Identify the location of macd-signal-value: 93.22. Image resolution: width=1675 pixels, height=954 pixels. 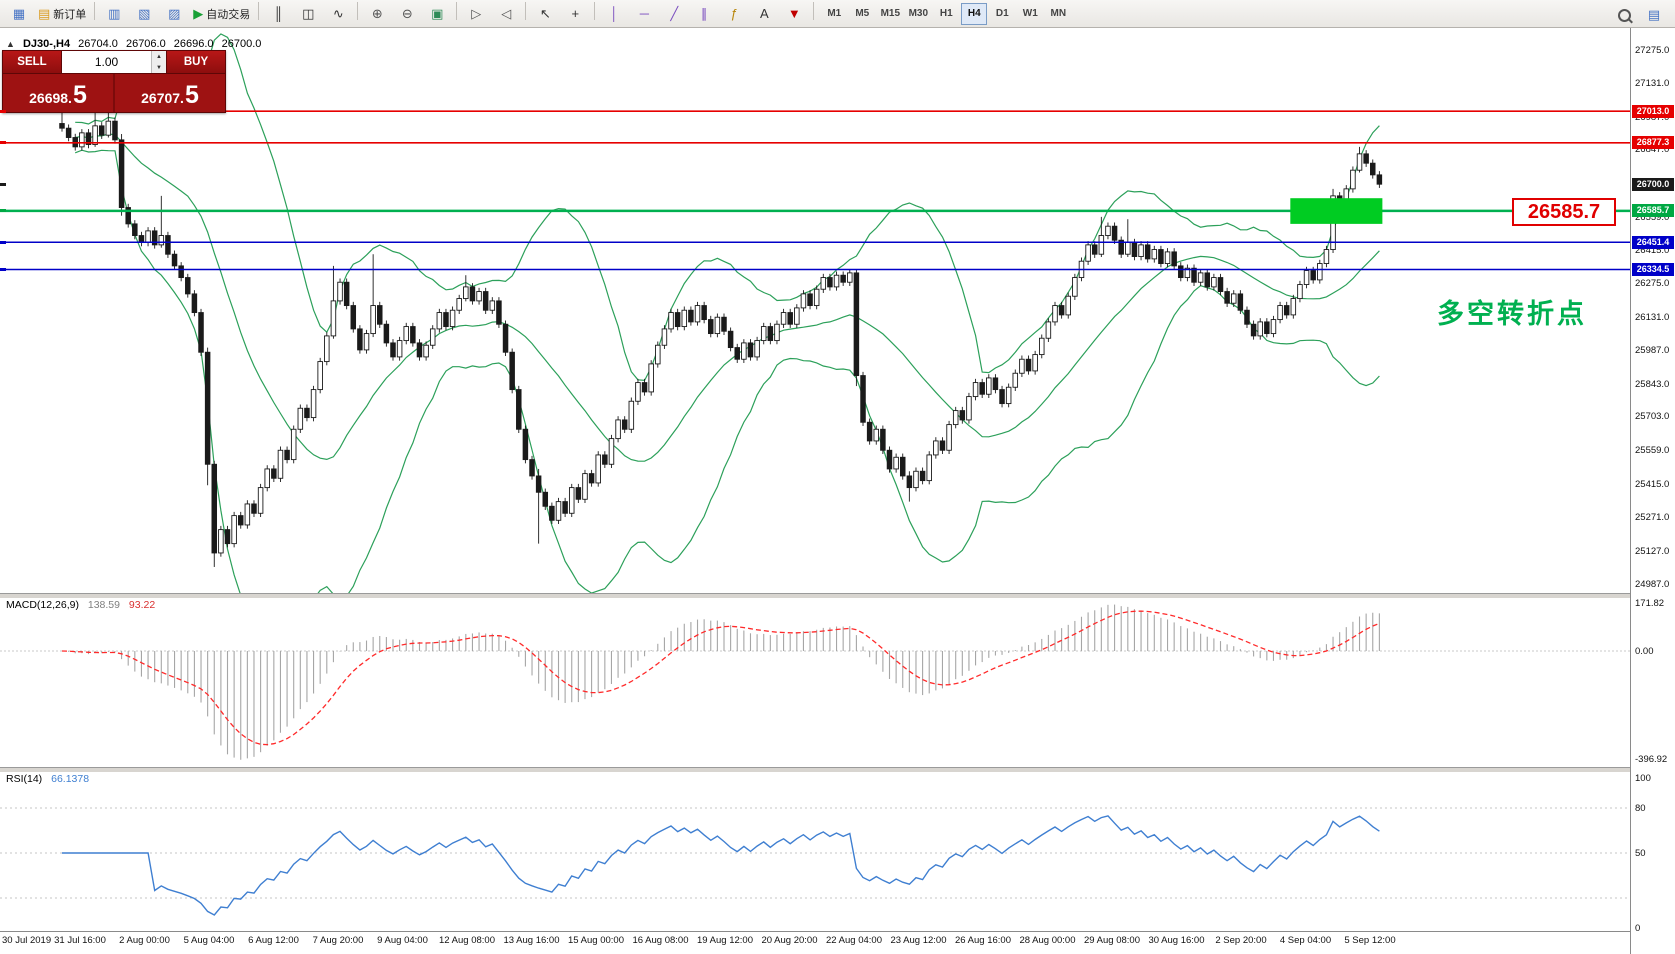
(142, 605).